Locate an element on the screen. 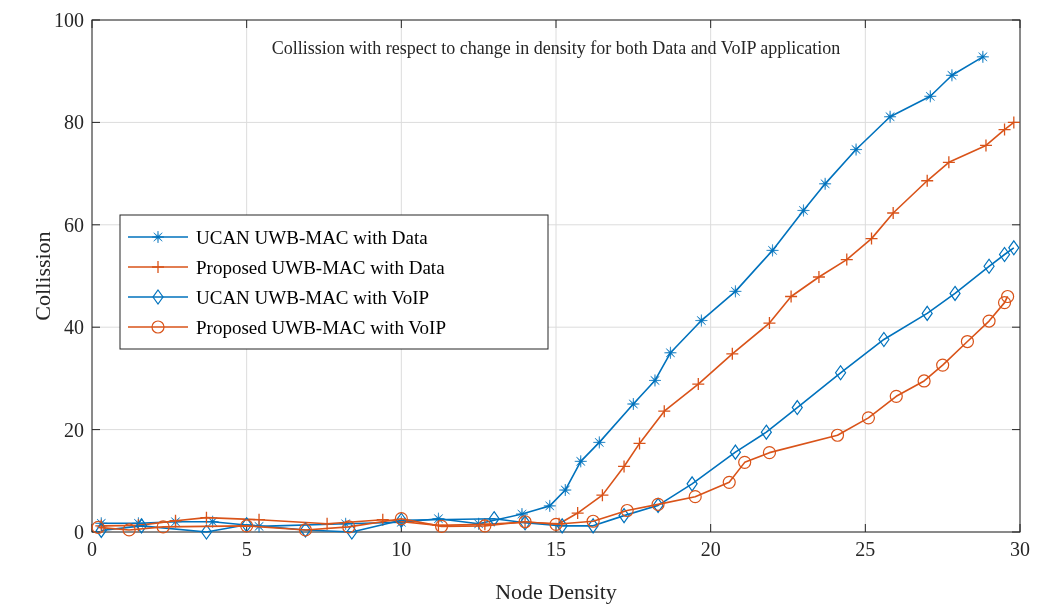 The height and width of the screenshot is (609, 1043). x-tick-label: 20 is located at coordinates (710, 549).